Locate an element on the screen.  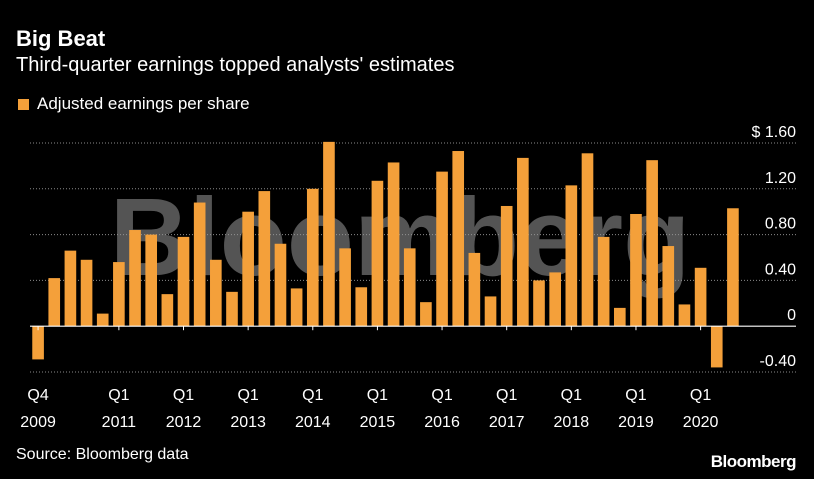
y-tick-label: 1.20 is located at coordinates (780, 178).